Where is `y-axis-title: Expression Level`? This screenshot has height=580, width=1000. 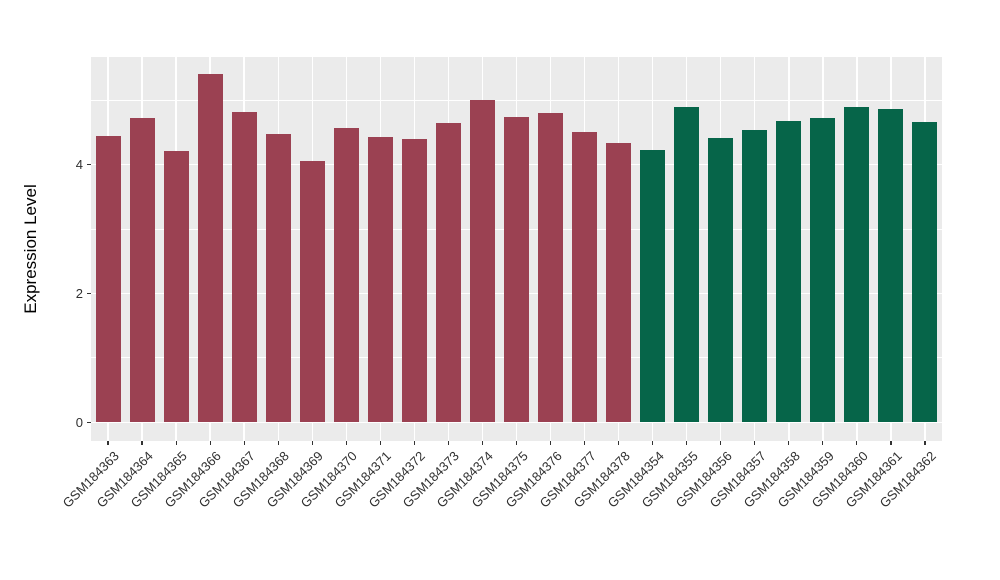 y-axis-title: Expression Level is located at coordinates (30, 249).